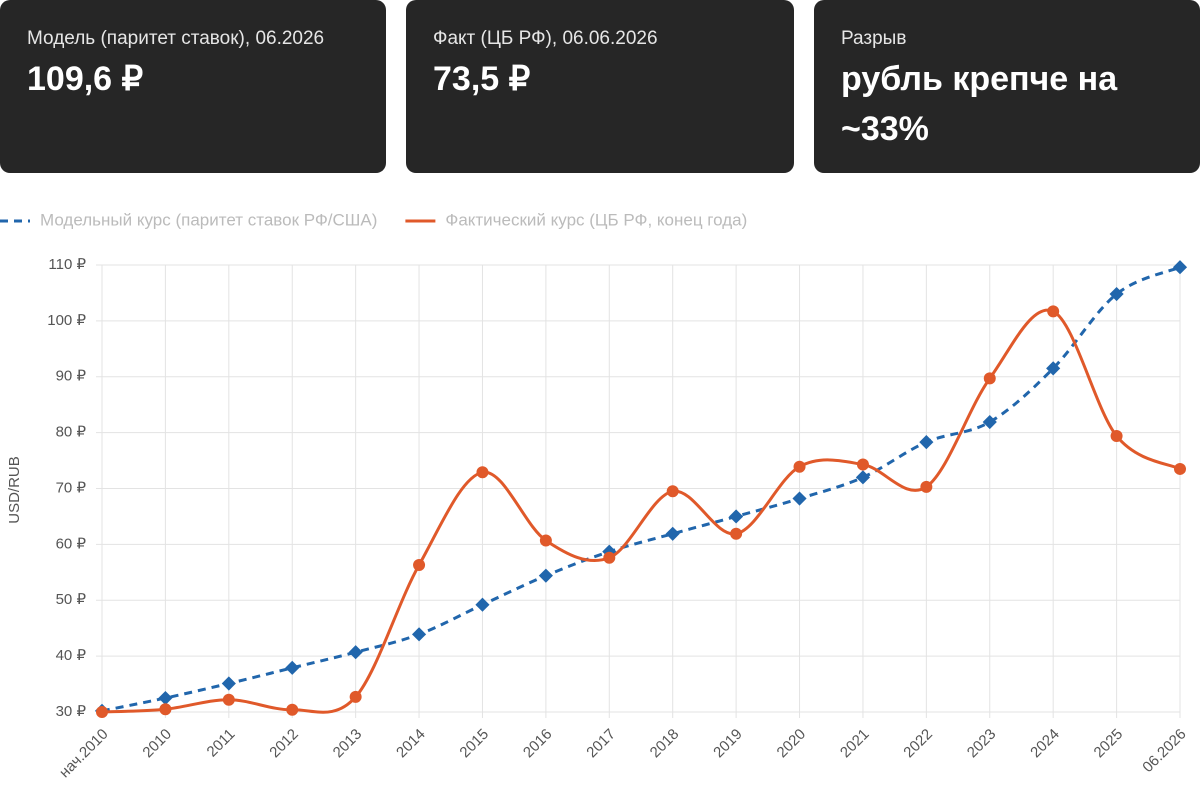  What do you see at coordinates (728, 744) in the screenshot?
I see `x-tick-label: 2019` at bounding box center [728, 744].